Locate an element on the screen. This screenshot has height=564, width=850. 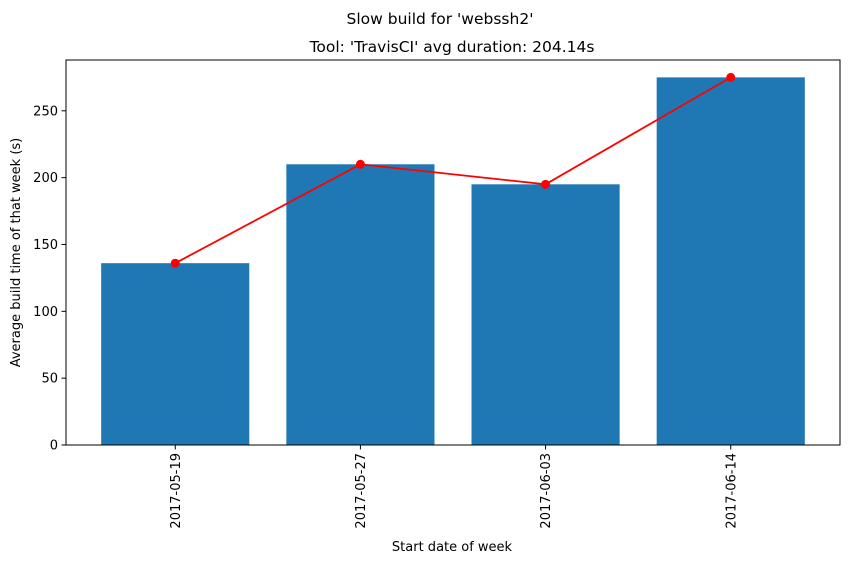
chart-title: Tool: 'TravisCI' avg duration: 204.14s is located at coordinates (452, 47).